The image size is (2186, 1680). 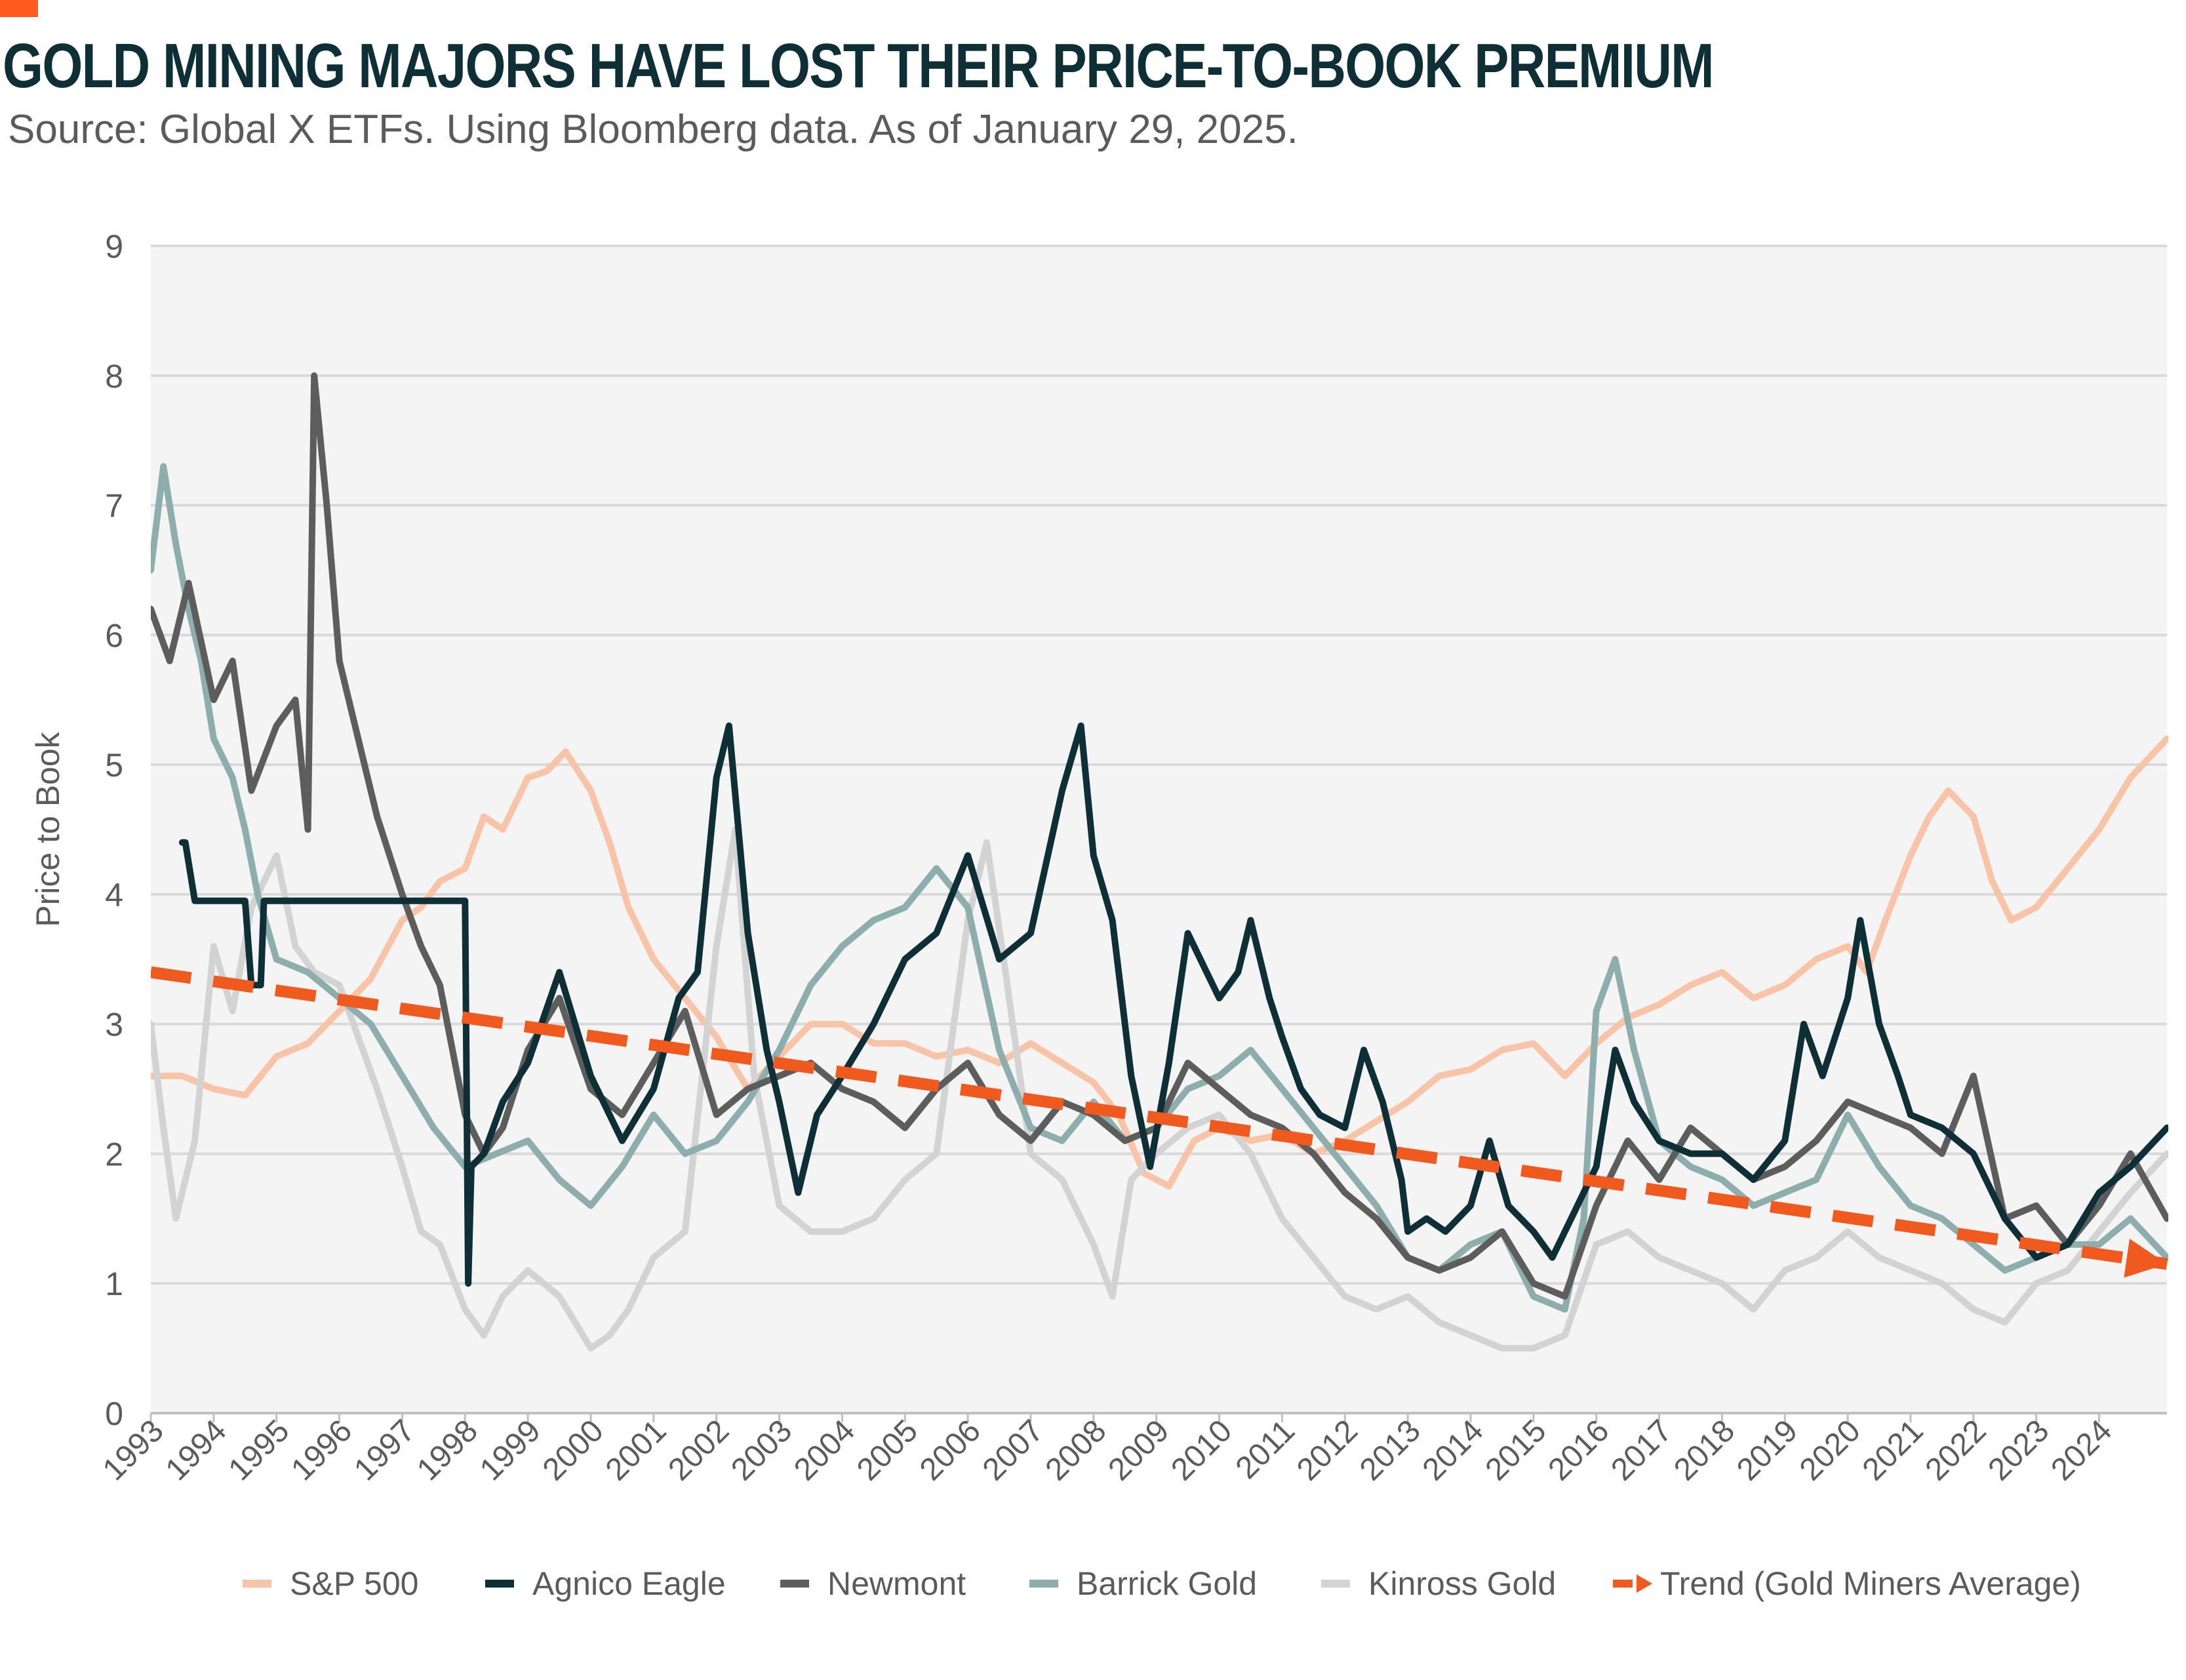 What do you see at coordinates (1893, 1450) in the screenshot?
I see `x-tick-label: 2021` at bounding box center [1893, 1450].